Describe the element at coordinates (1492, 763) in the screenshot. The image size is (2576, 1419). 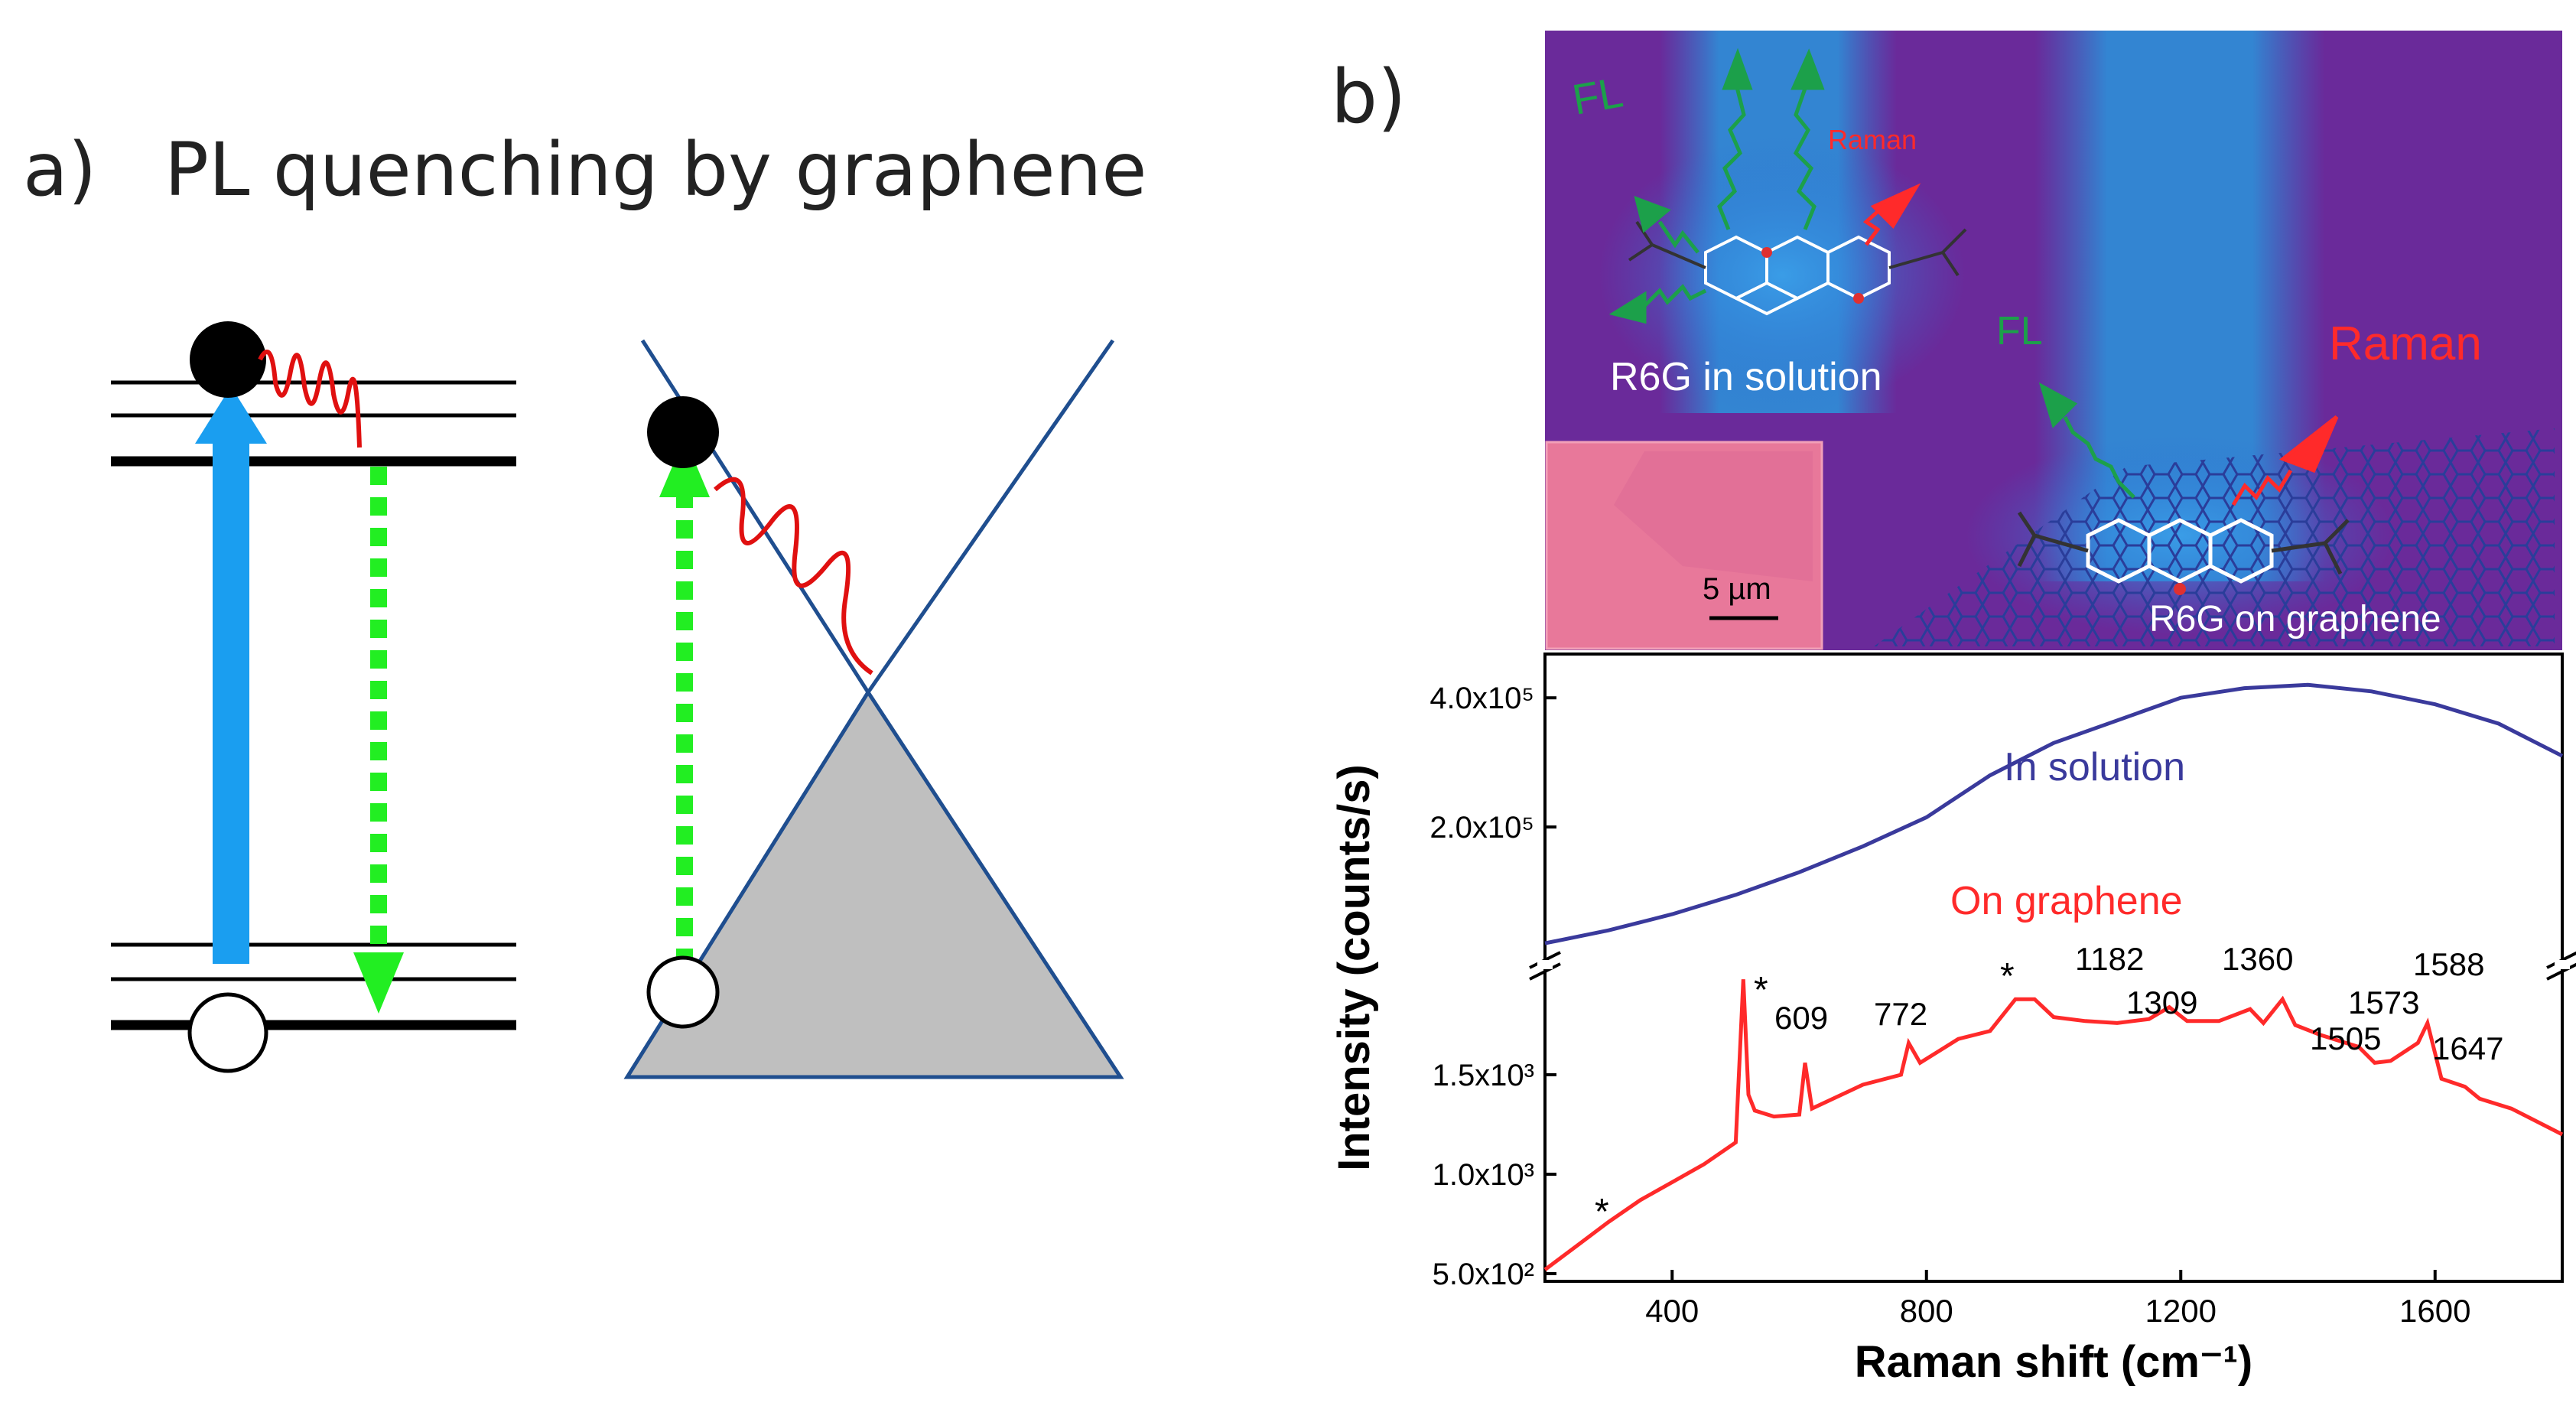
I see `upper-axis-ticks: 2.0x10⁵ 4.0x10⁵` at that location.